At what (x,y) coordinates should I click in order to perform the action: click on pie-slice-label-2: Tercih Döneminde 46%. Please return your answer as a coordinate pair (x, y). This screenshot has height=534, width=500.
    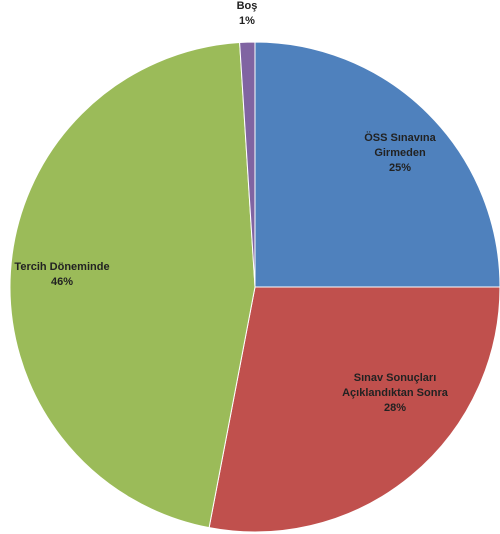
    Looking at the image, I should click on (61, 274).